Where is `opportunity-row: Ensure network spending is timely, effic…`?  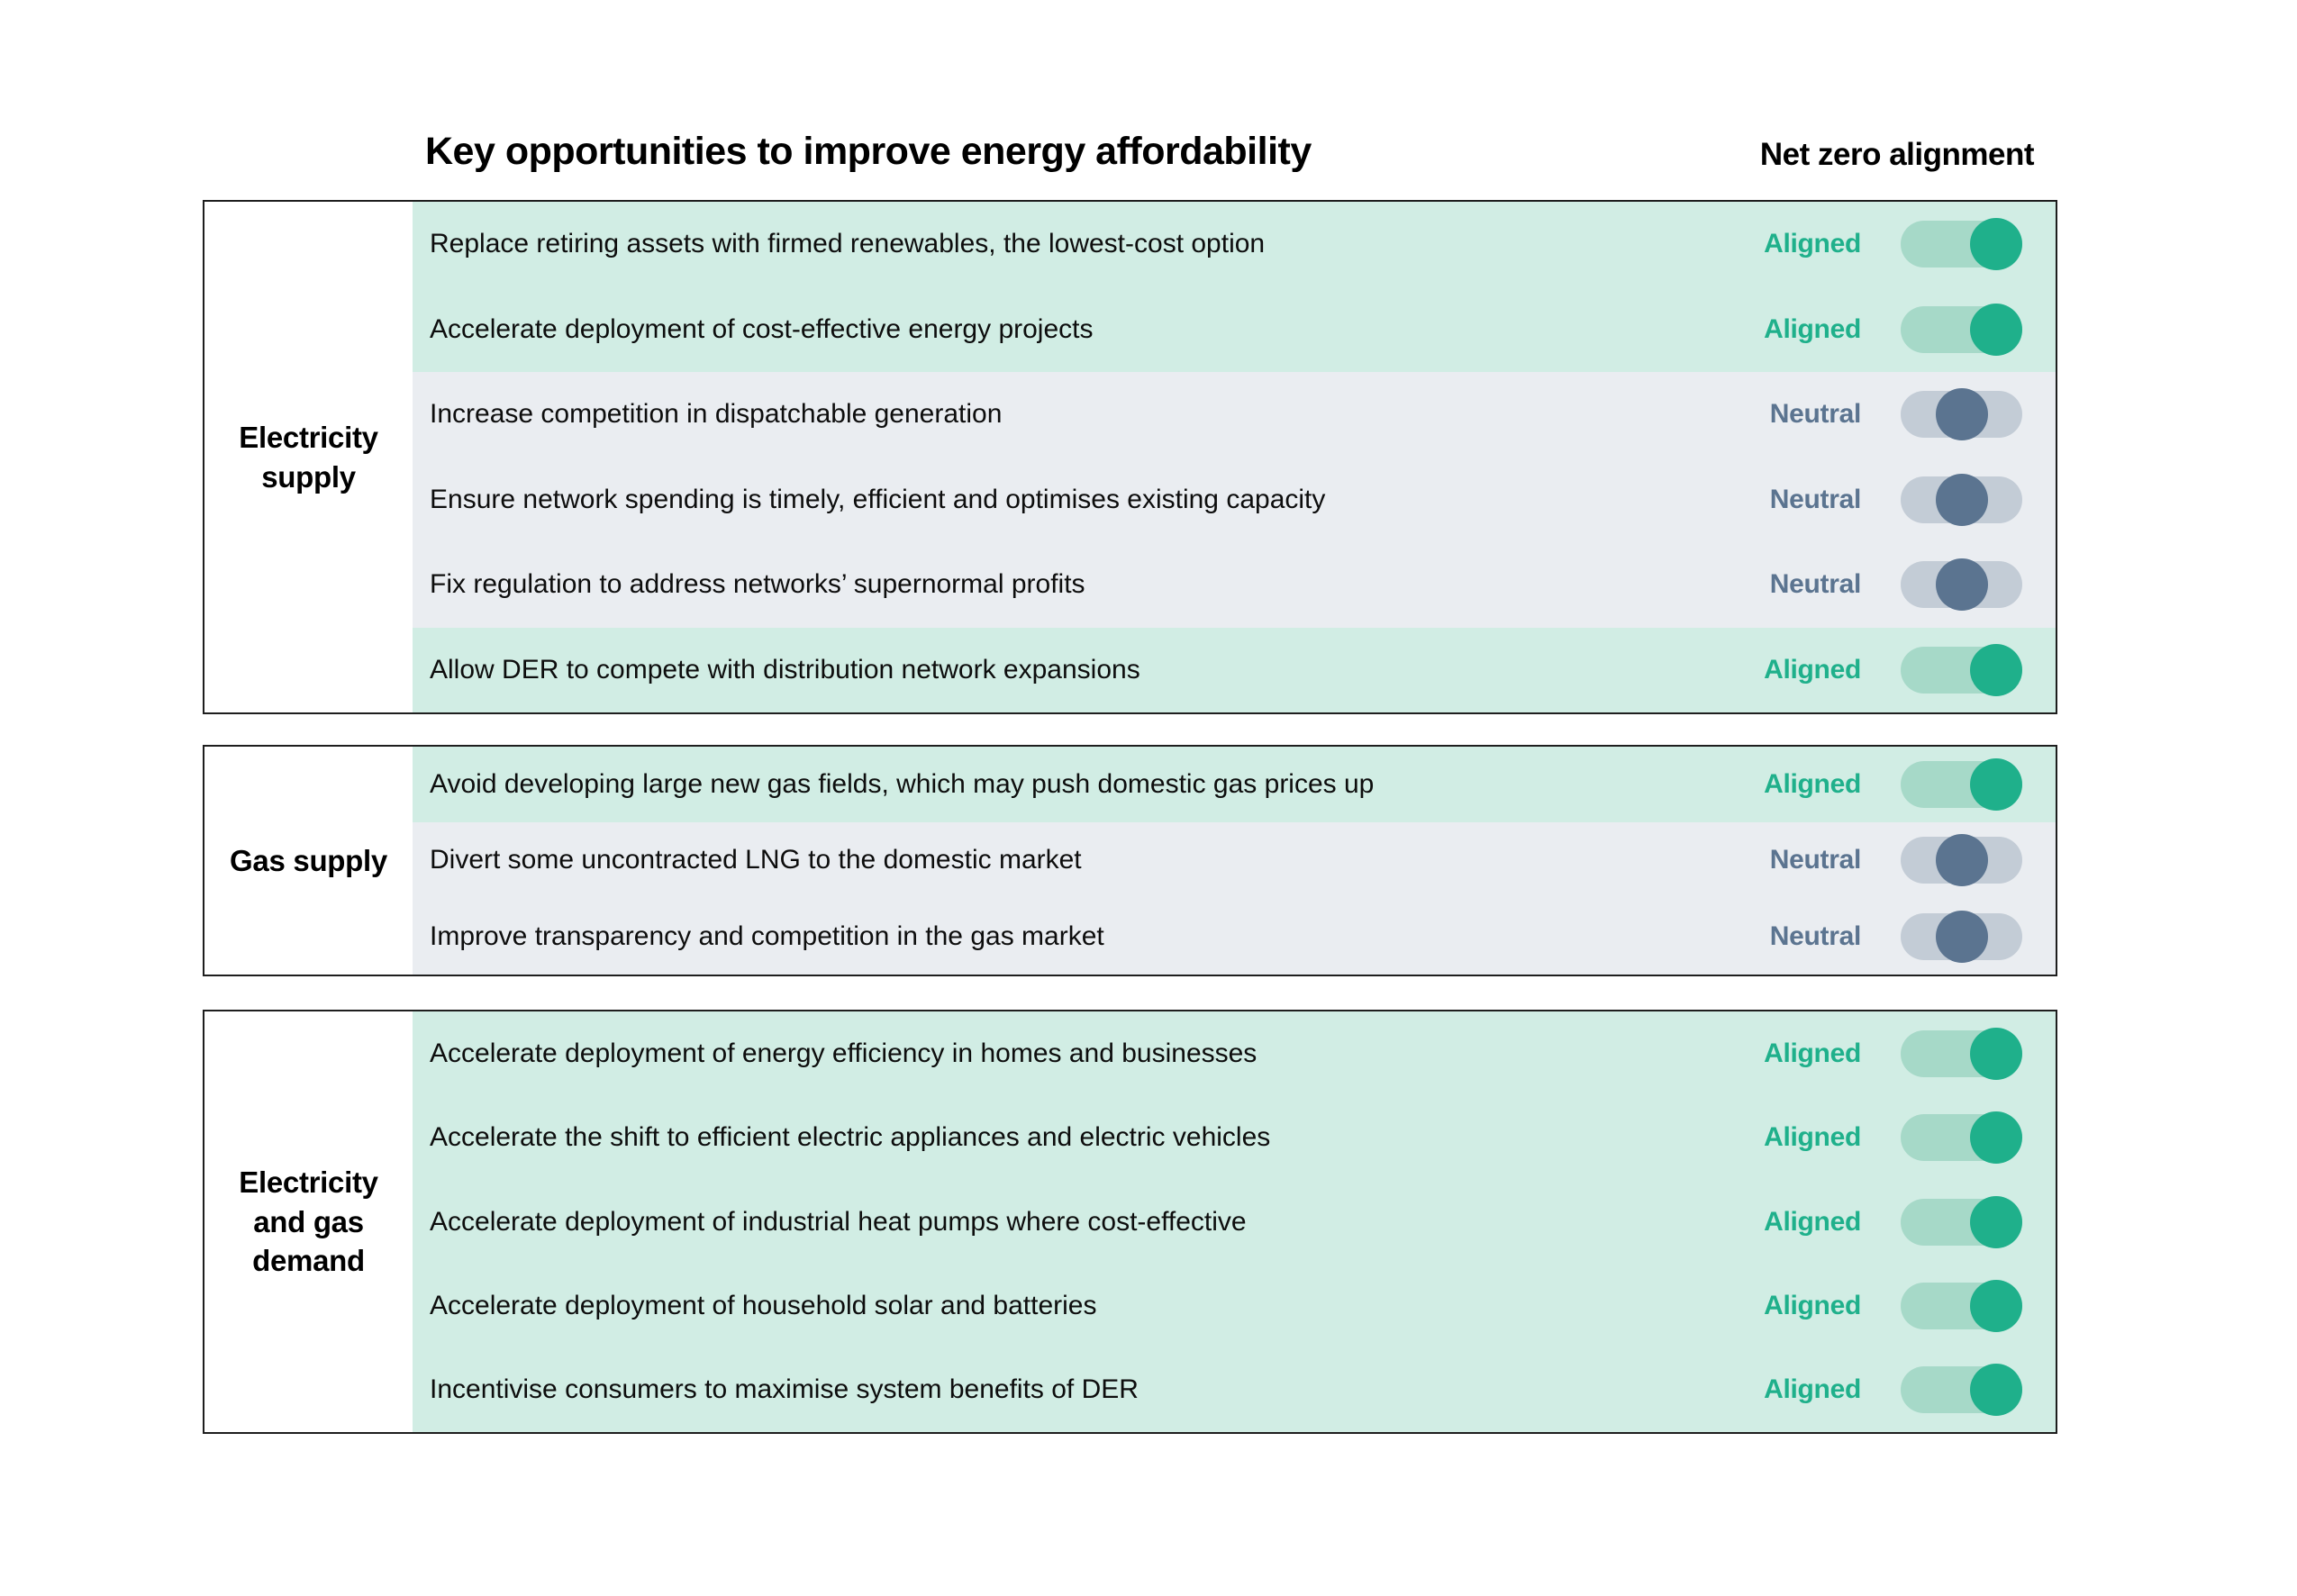
opportunity-row: Ensure network spending is timely, effic… is located at coordinates (1235, 500).